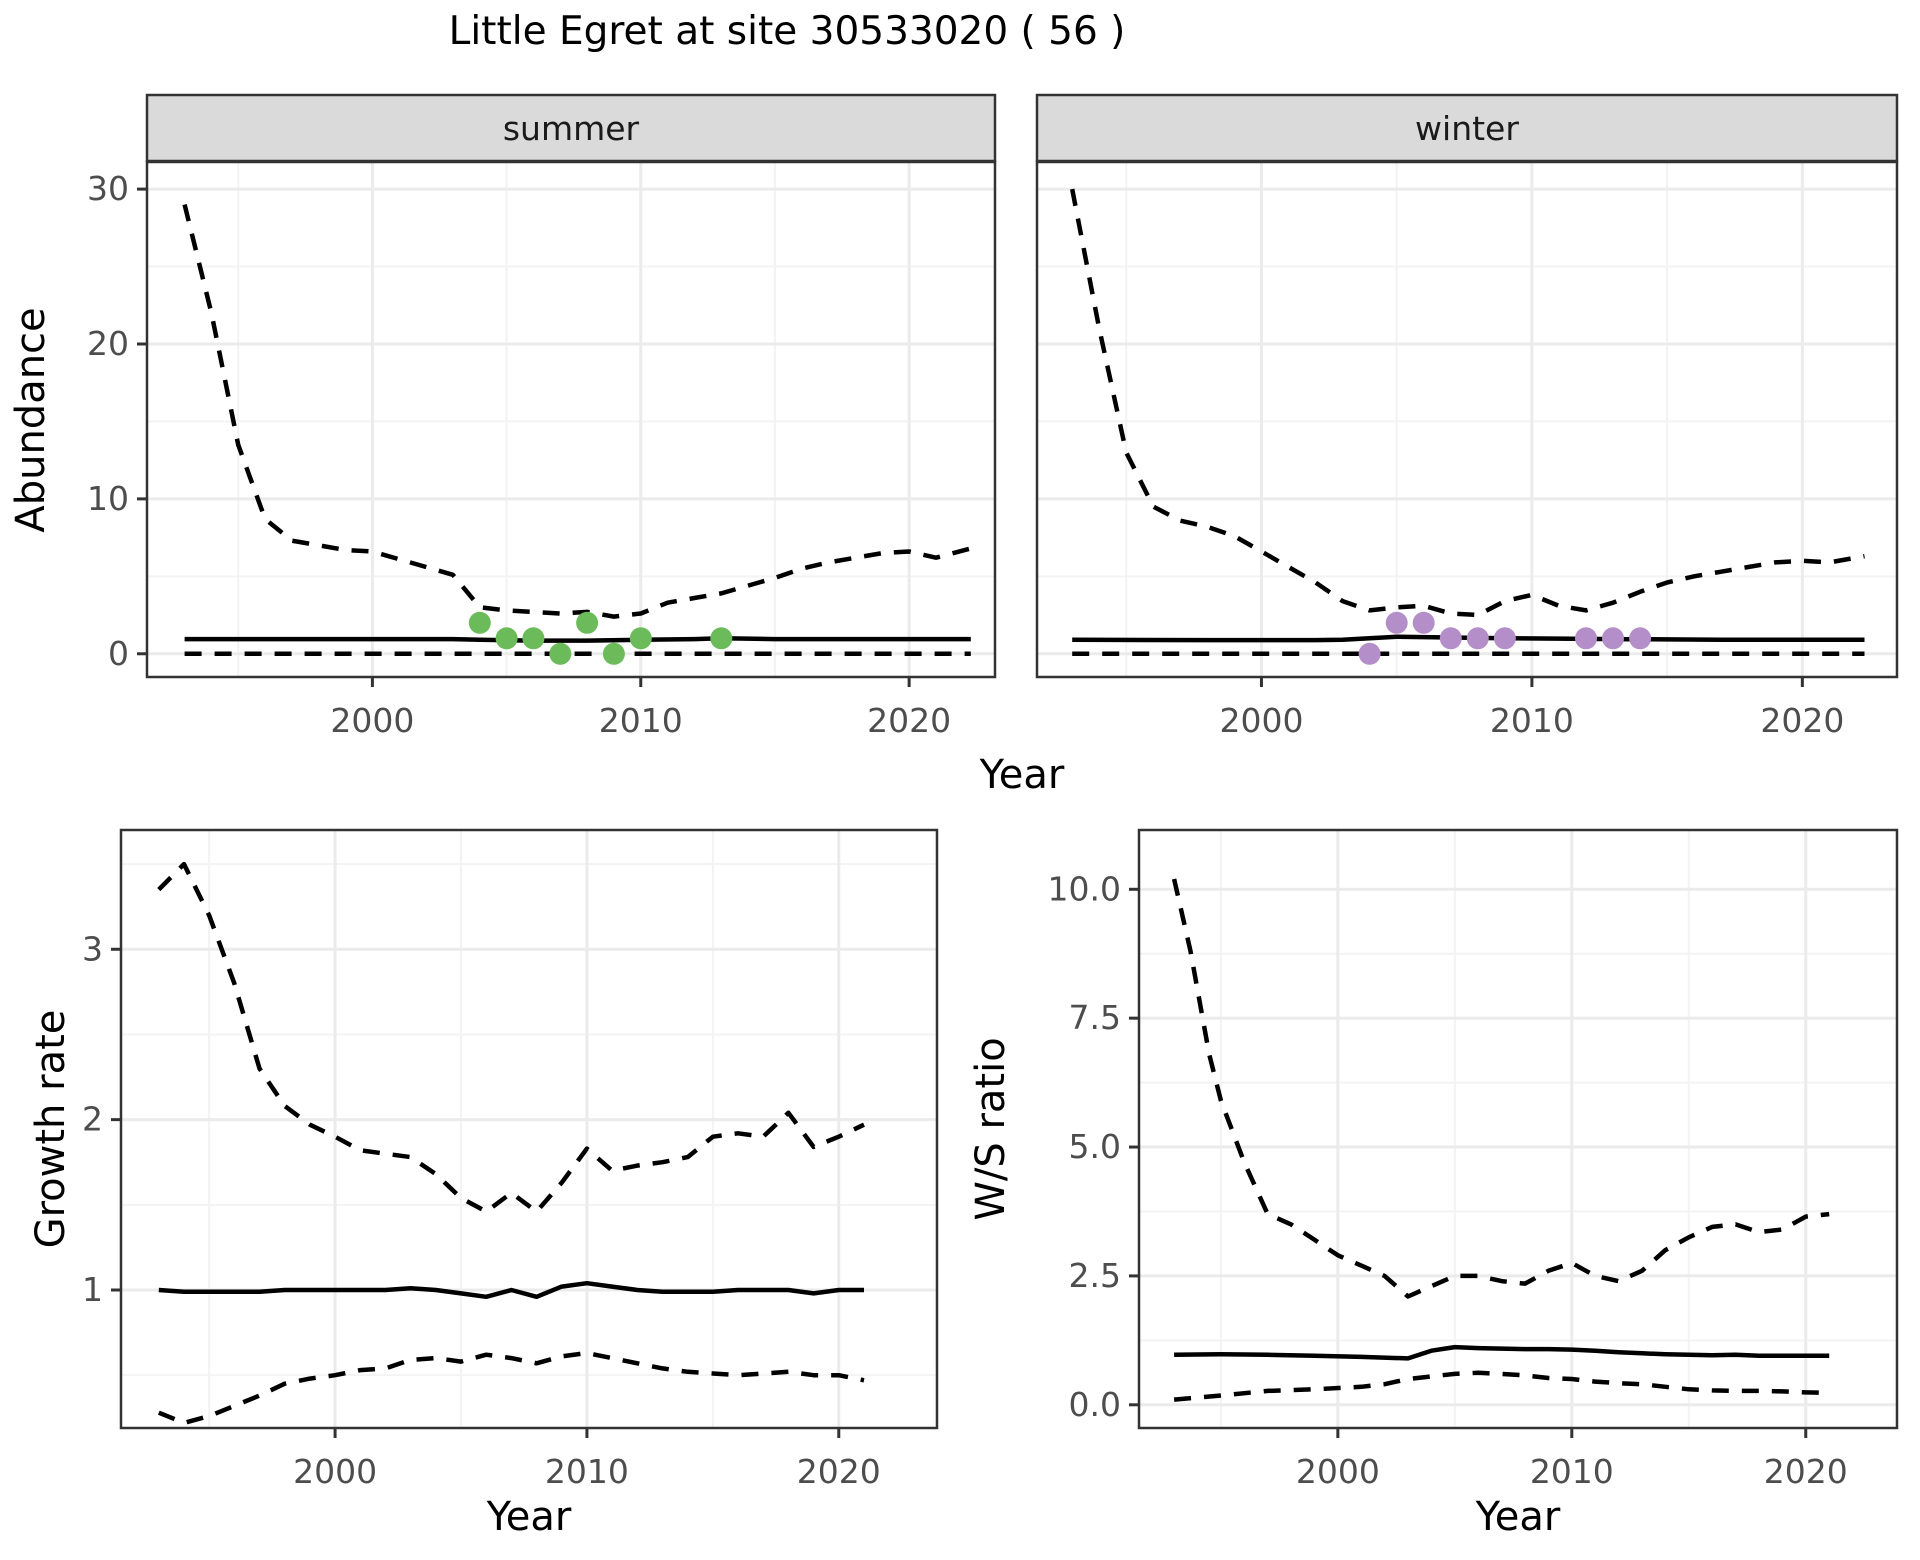 The width and height of the screenshot is (1920, 1560). I want to click on ws_ratio-y-tick-label: 5.0, so click(1095, 1146).